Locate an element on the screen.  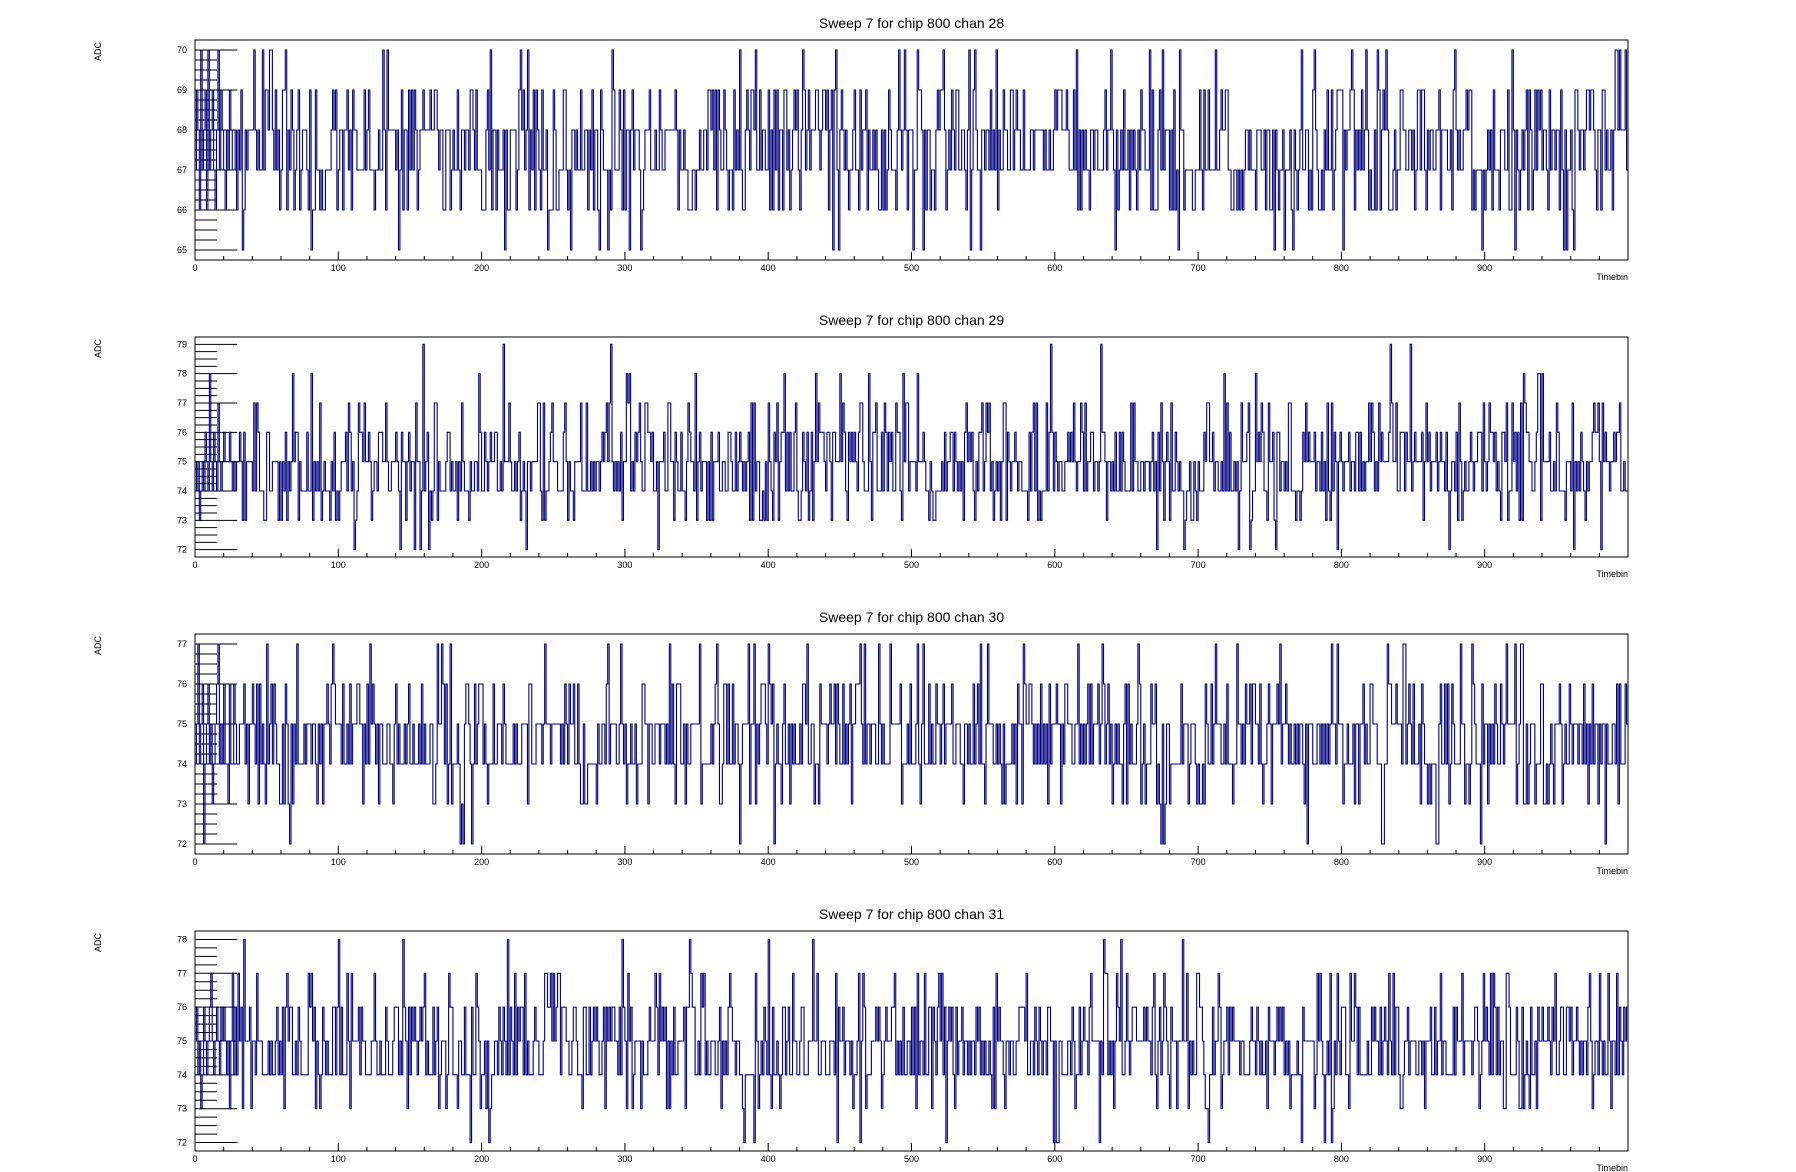
y-tick-label: 79 is located at coordinates (182, 344).